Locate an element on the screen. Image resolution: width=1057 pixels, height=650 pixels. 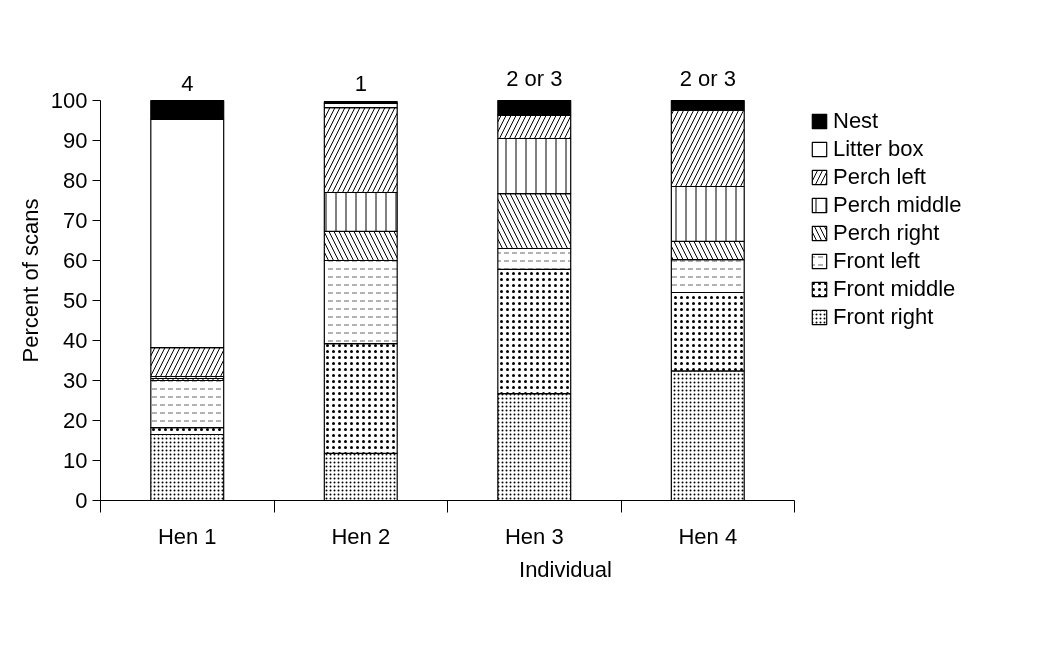
y-tick-label: 40 is located at coordinates (75, 340).